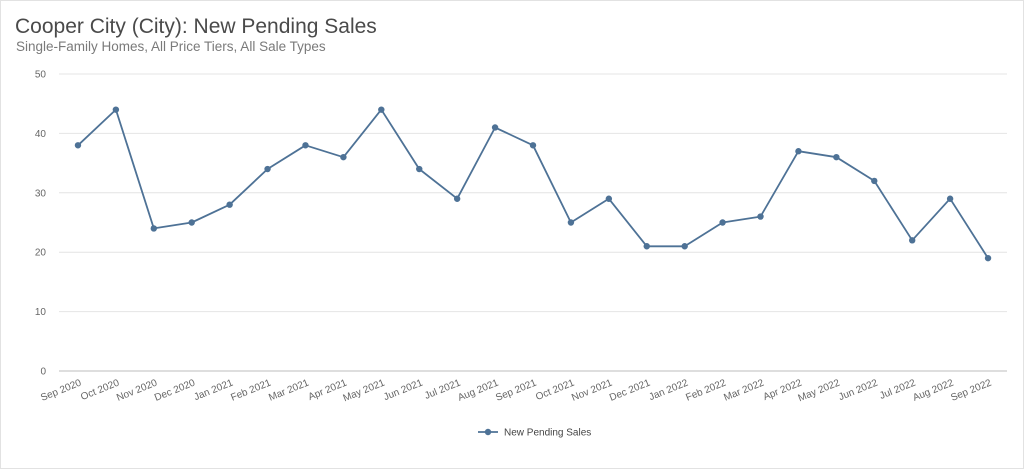  What do you see at coordinates (592, 390) in the screenshot?
I see `x-tick-label: Nov 2021` at bounding box center [592, 390].